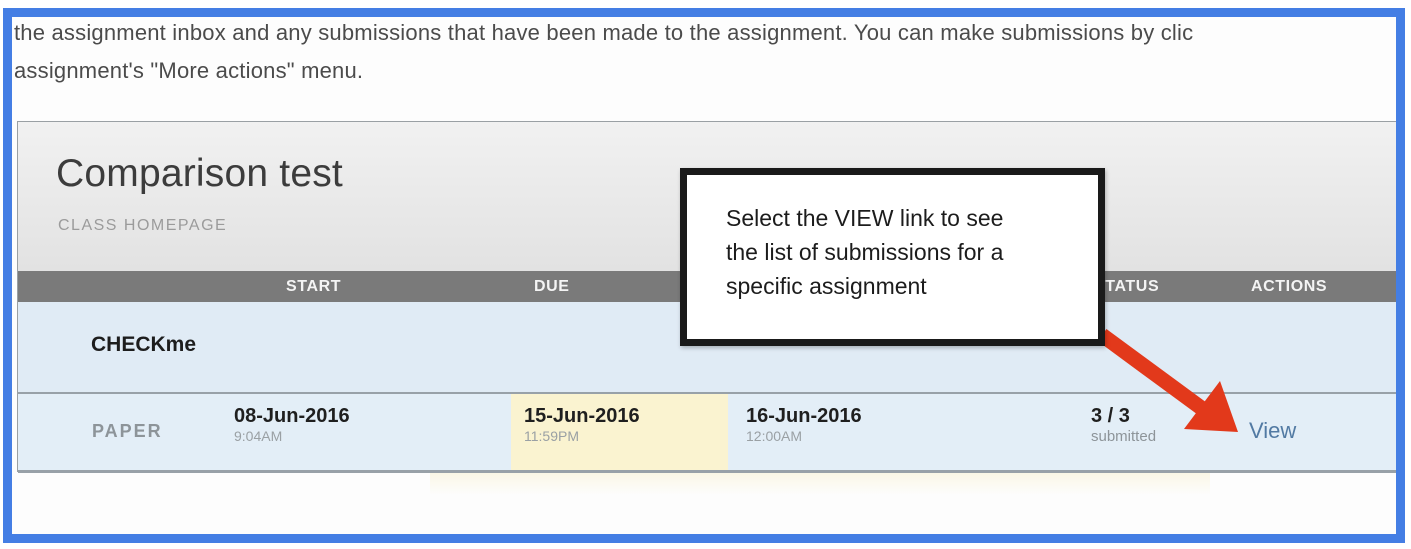 This screenshot has width=1411, height=549. What do you see at coordinates (707, 471) in the screenshot?
I see `table-bottom-border` at bounding box center [707, 471].